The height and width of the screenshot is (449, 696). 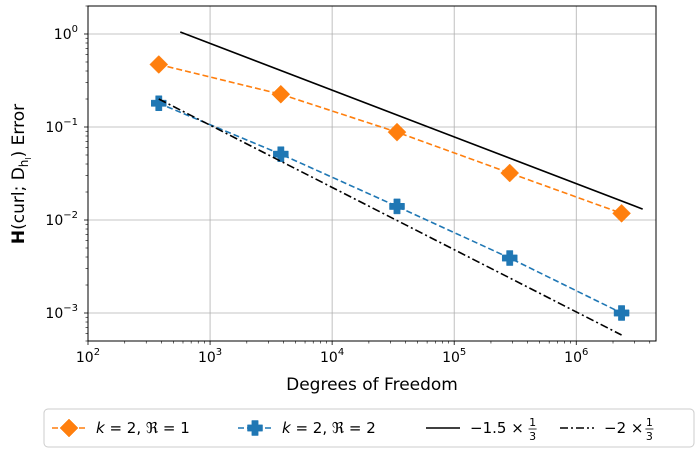 What do you see at coordinates (174, 428) in the screenshot?
I see `legend-label-r-value: = 1` at bounding box center [174, 428].